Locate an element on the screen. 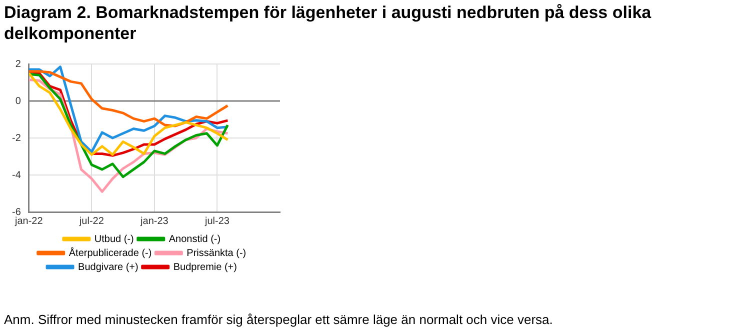 The height and width of the screenshot is (336, 741). text: Anm. Siffror med minustecken framför sig återspeglar ett sämre läge än normalt och vice versa. is located at coordinates (278, 319).